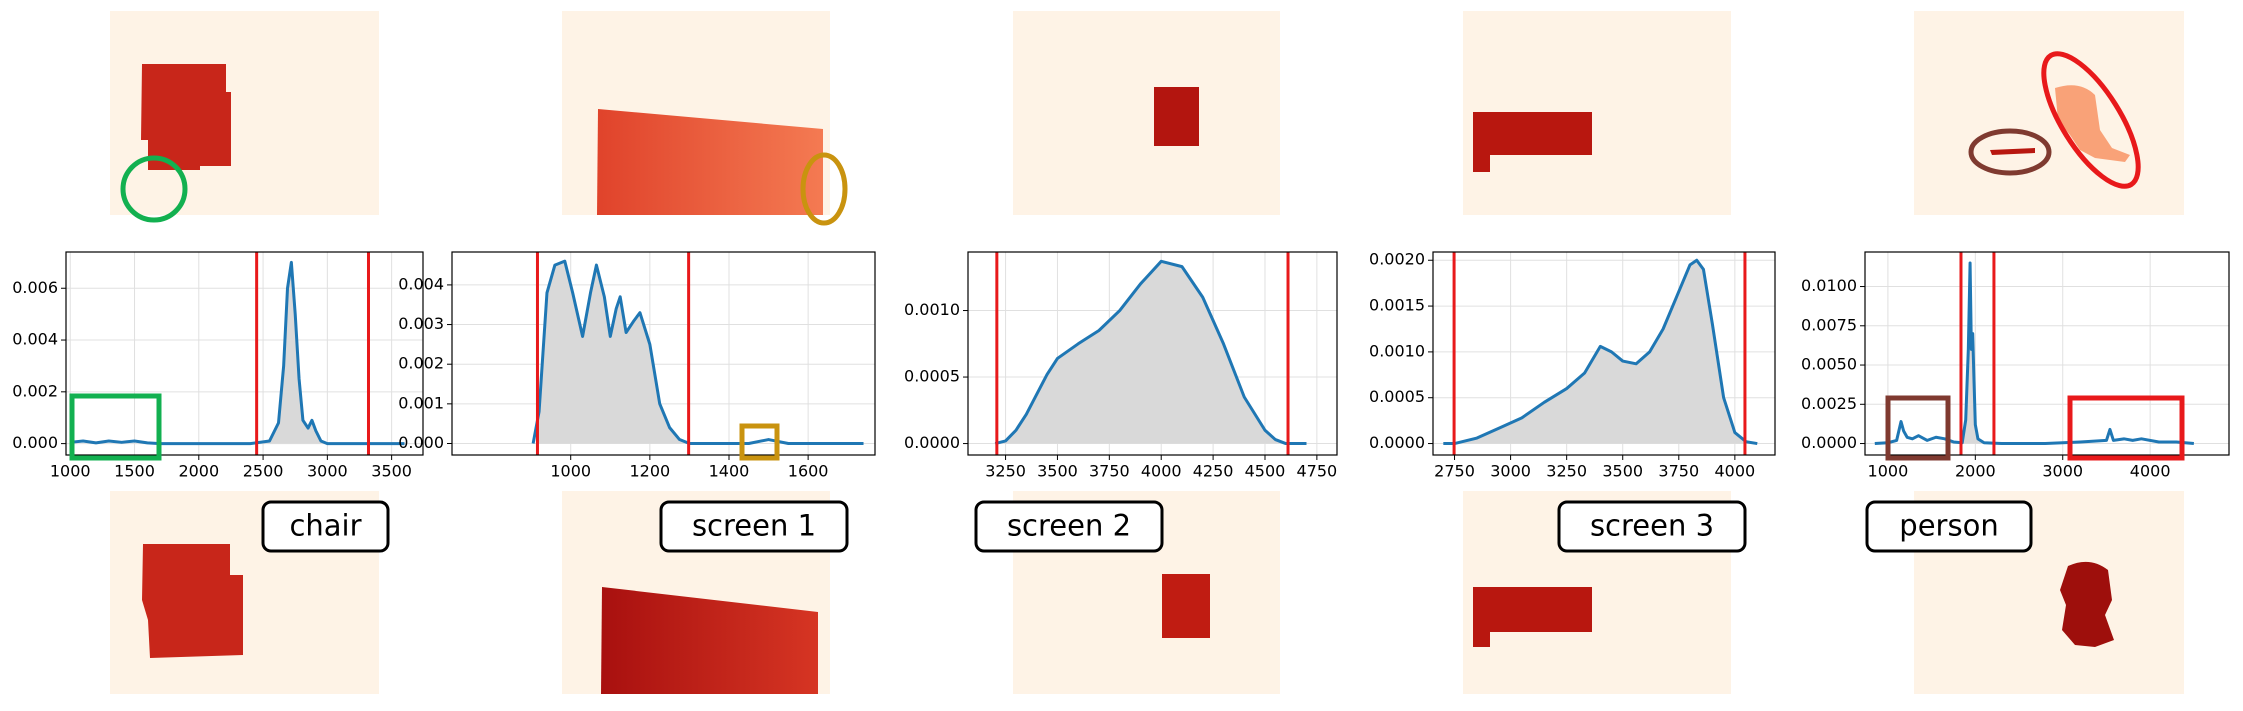  I want to click on x-tick-label: 1500, so click(134, 471).